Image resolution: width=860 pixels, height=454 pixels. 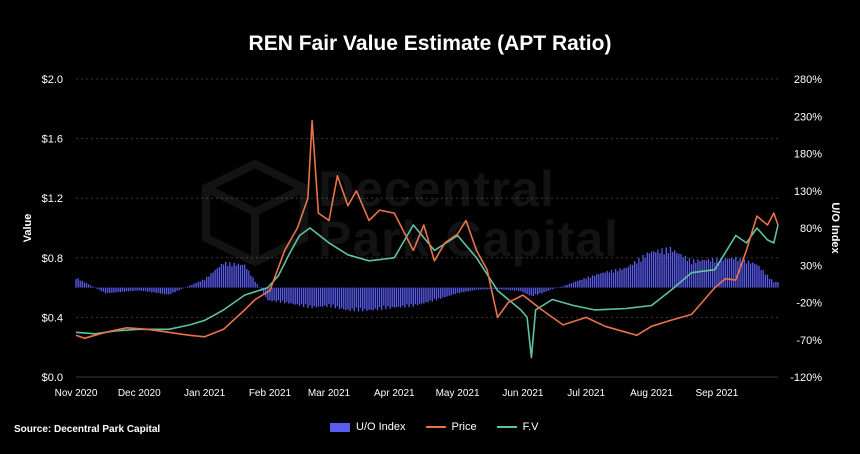 What do you see at coordinates (76, 393) in the screenshot?
I see `x-tick-label: Nov 2020` at bounding box center [76, 393].